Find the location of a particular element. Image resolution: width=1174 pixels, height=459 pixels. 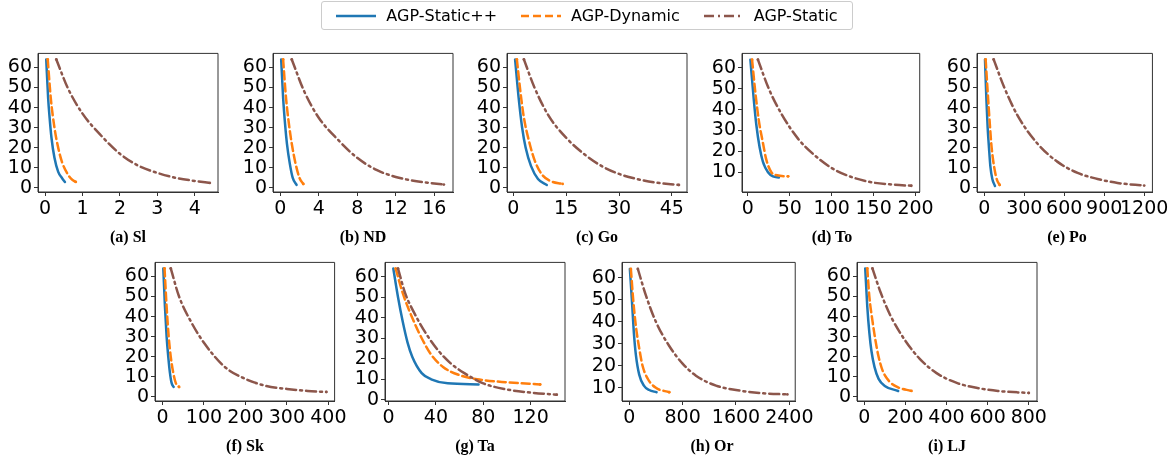

x-tick-label: 1 is located at coordinates (82, 207).